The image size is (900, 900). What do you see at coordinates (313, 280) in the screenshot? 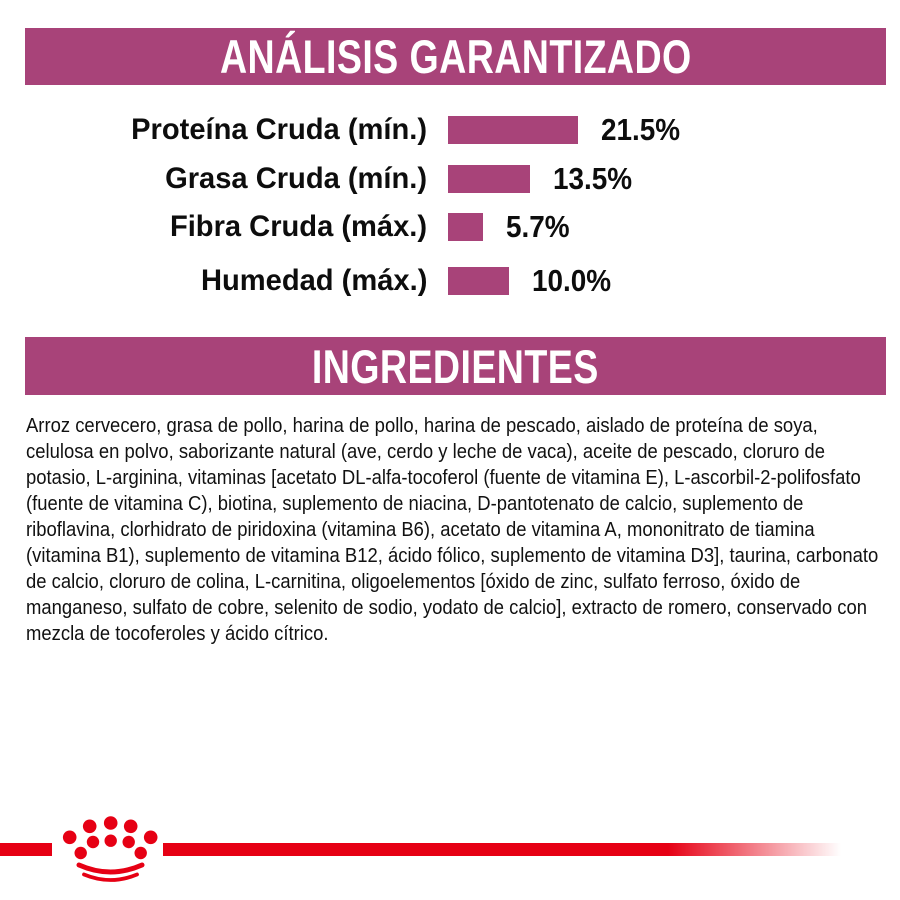
I see `analysis-row-label: Humedad (máx.)` at bounding box center [313, 280].